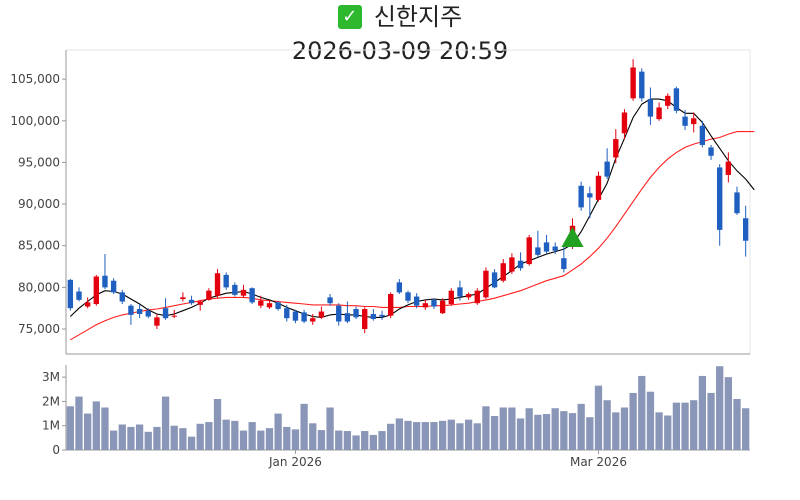  I want to click on price-tick-label: 85,000, so click(39, 246).